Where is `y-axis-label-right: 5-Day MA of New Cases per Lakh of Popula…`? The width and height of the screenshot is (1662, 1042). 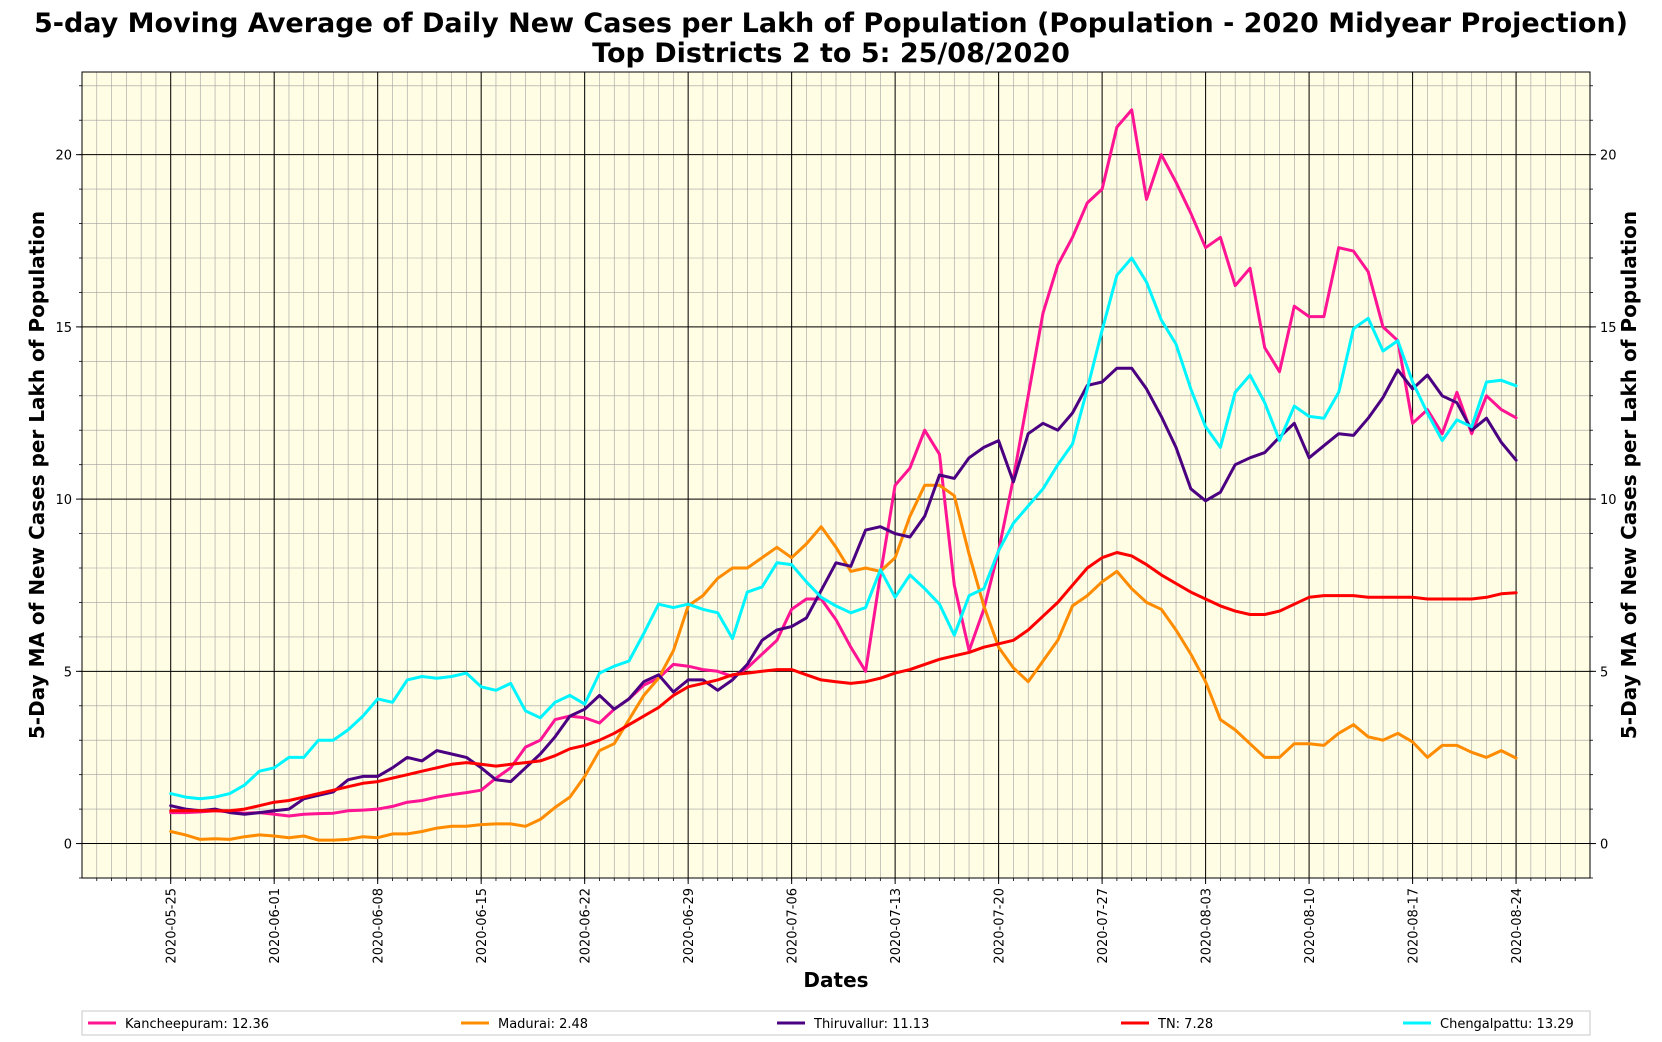 y-axis-label-right: 5-Day MA of New Cases per Lakh of Popula… is located at coordinates (1629, 475).